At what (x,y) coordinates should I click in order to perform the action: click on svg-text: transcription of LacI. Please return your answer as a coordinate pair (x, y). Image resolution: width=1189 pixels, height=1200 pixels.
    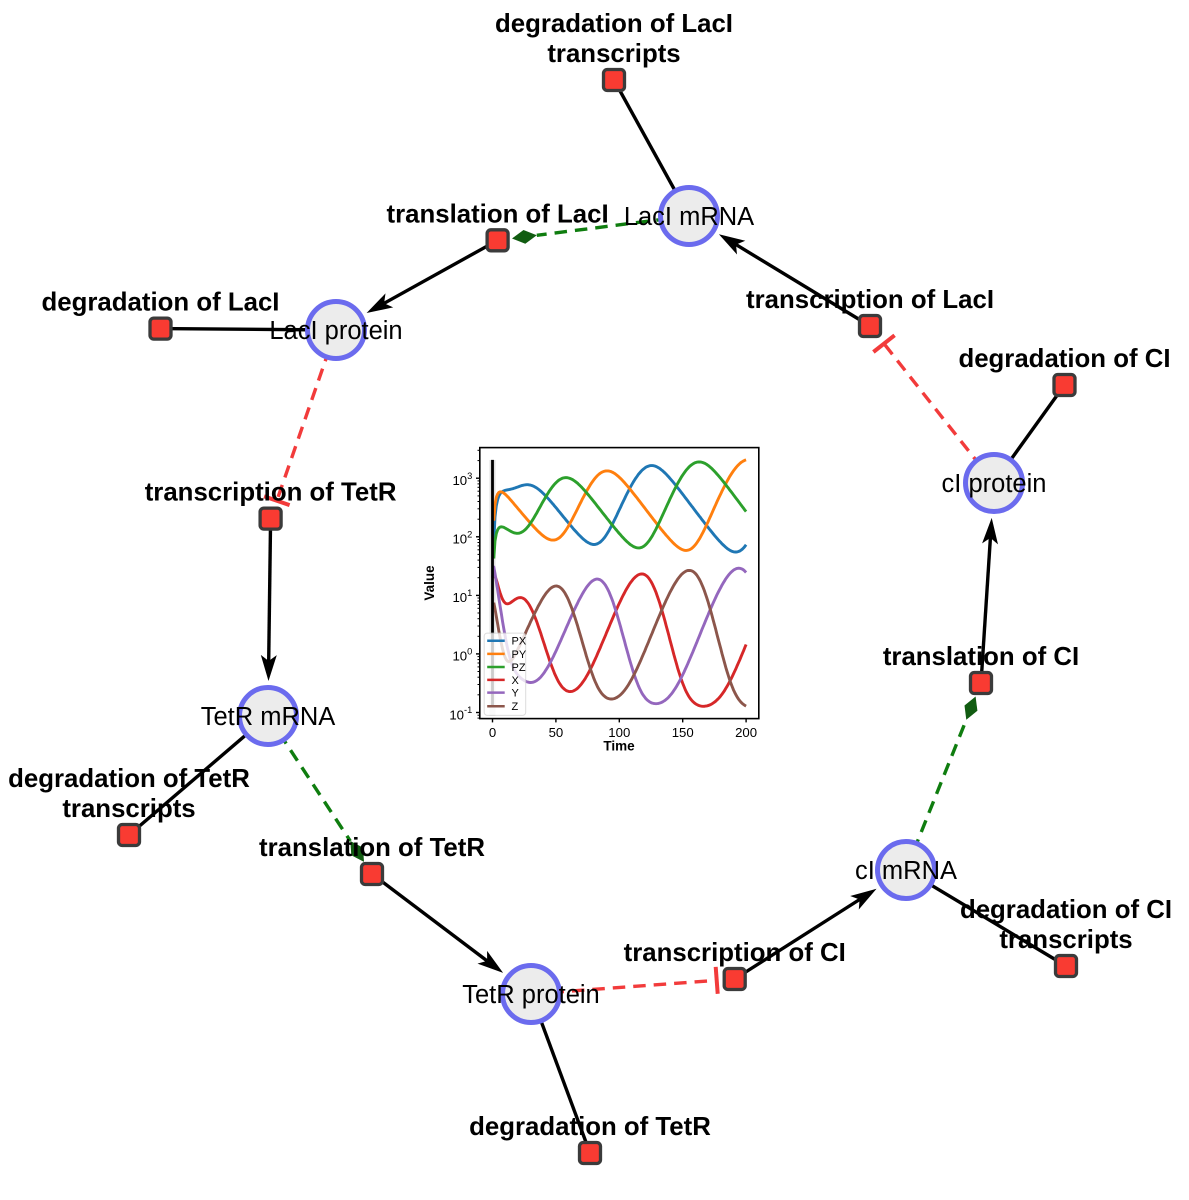
    Looking at the image, I should click on (870, 300).